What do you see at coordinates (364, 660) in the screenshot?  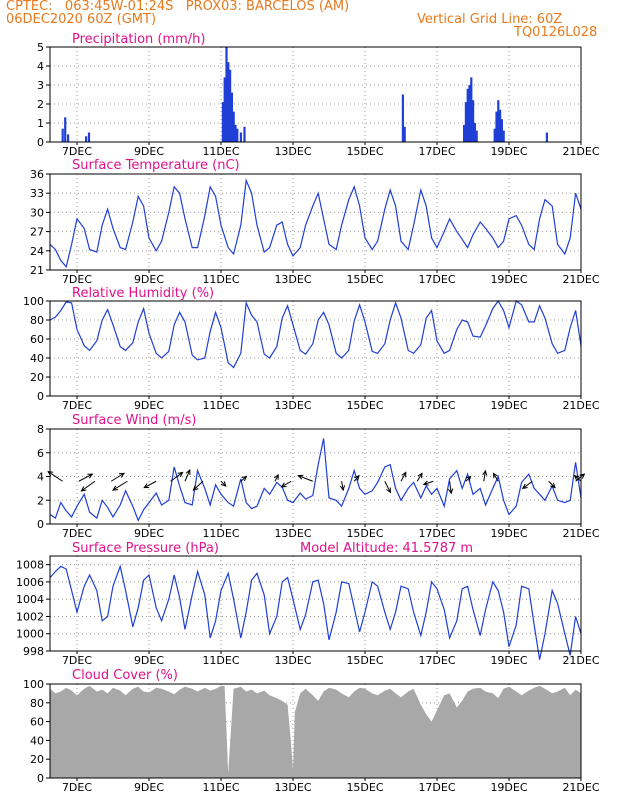 I see `press-xtick-label: 15DEC` at bounding box center [364, 660].